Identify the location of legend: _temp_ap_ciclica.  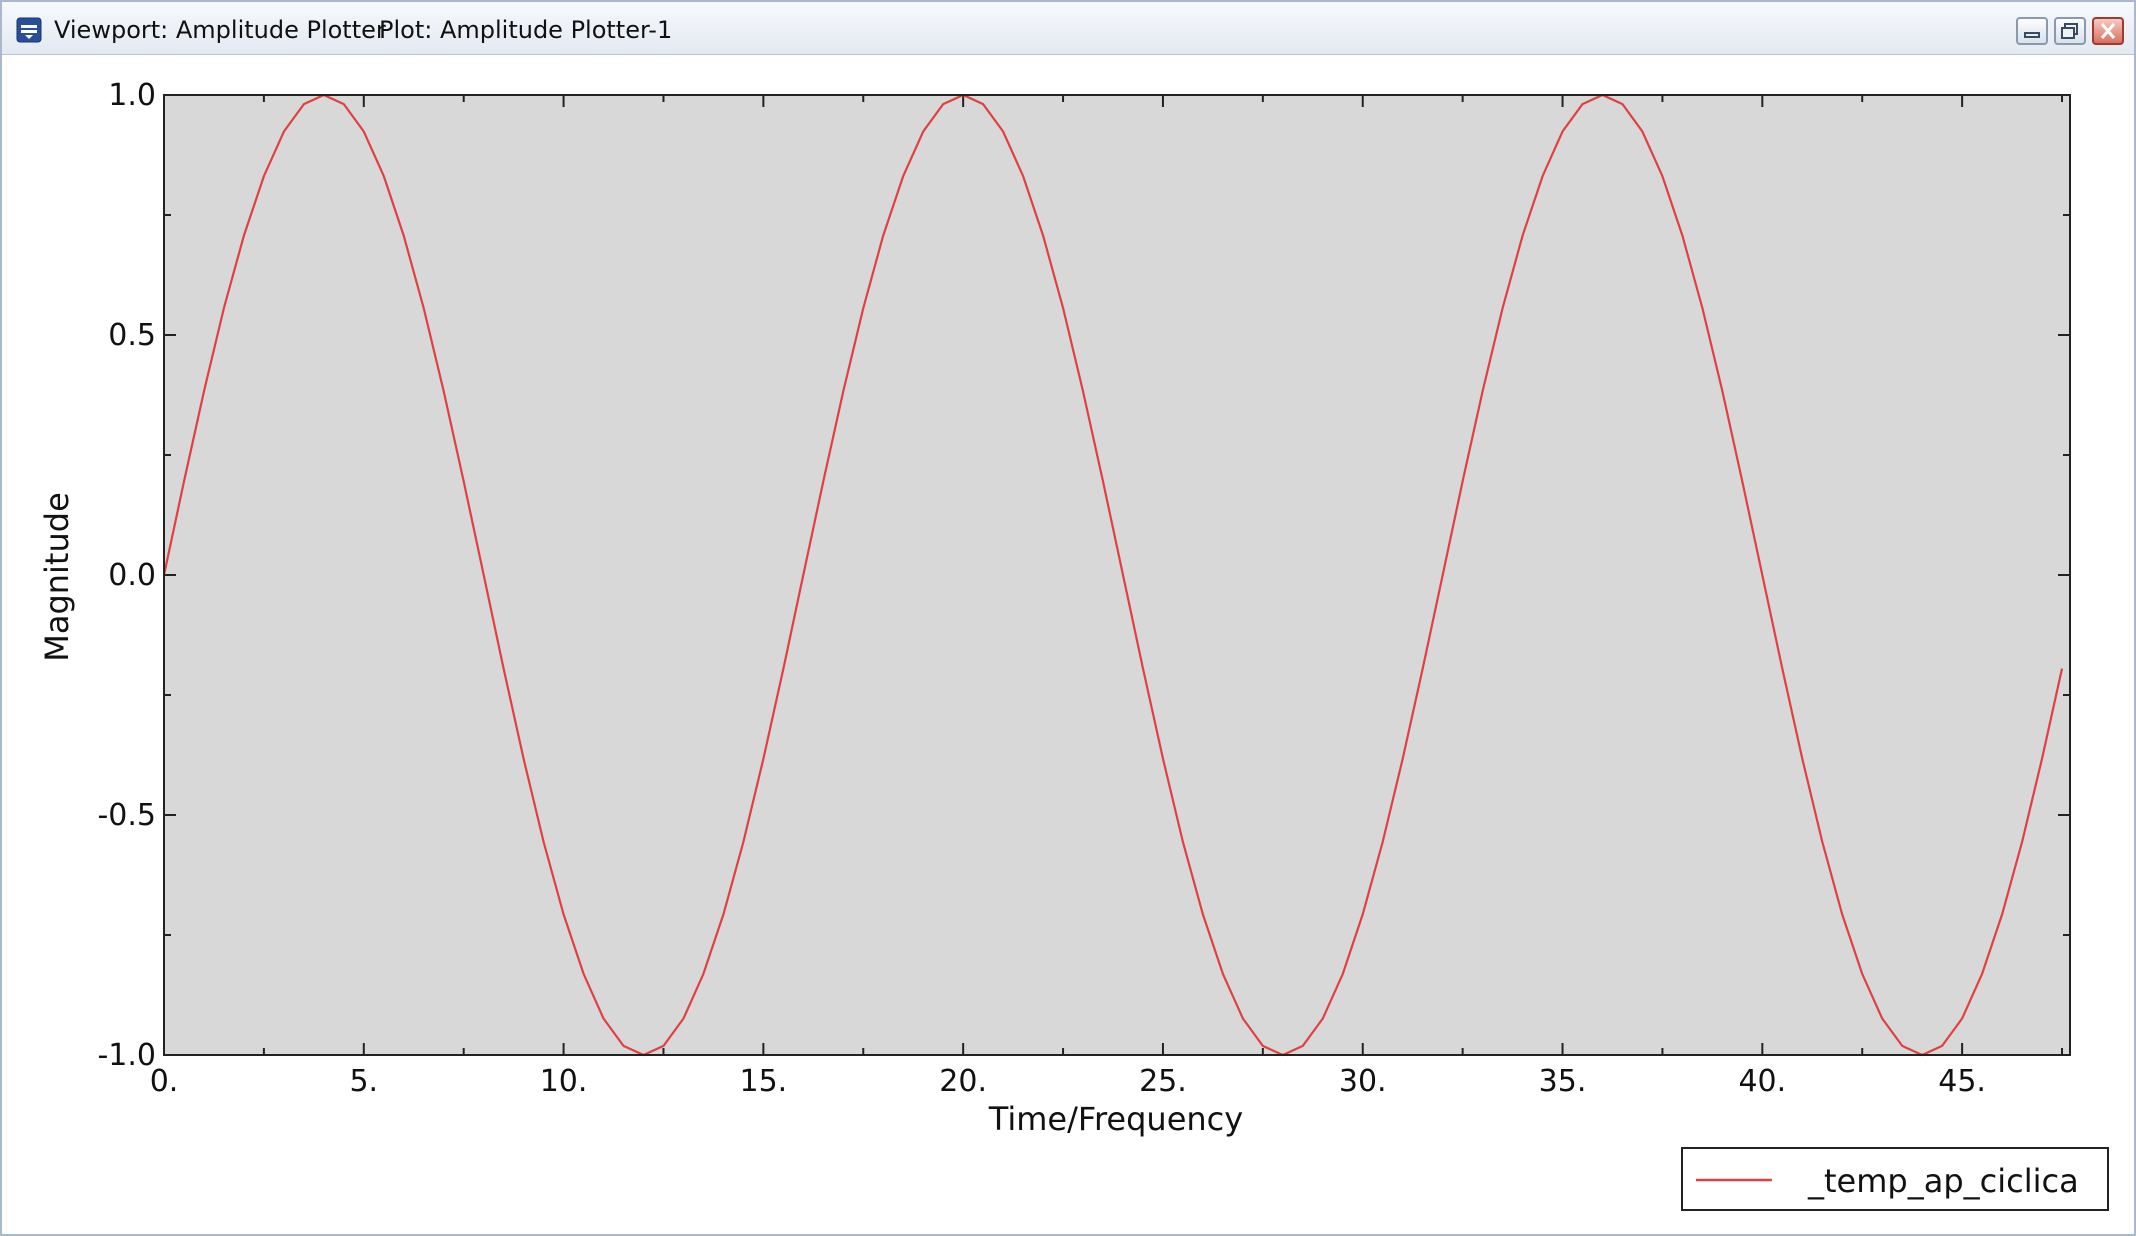
(1895, 1179).